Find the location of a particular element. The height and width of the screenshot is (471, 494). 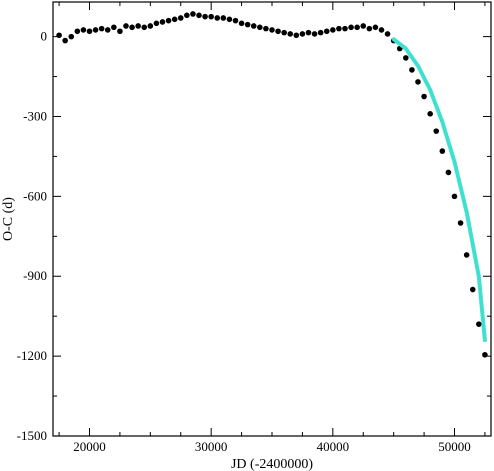

x-tick-label: 40000 is located at coordinates (333, 446).